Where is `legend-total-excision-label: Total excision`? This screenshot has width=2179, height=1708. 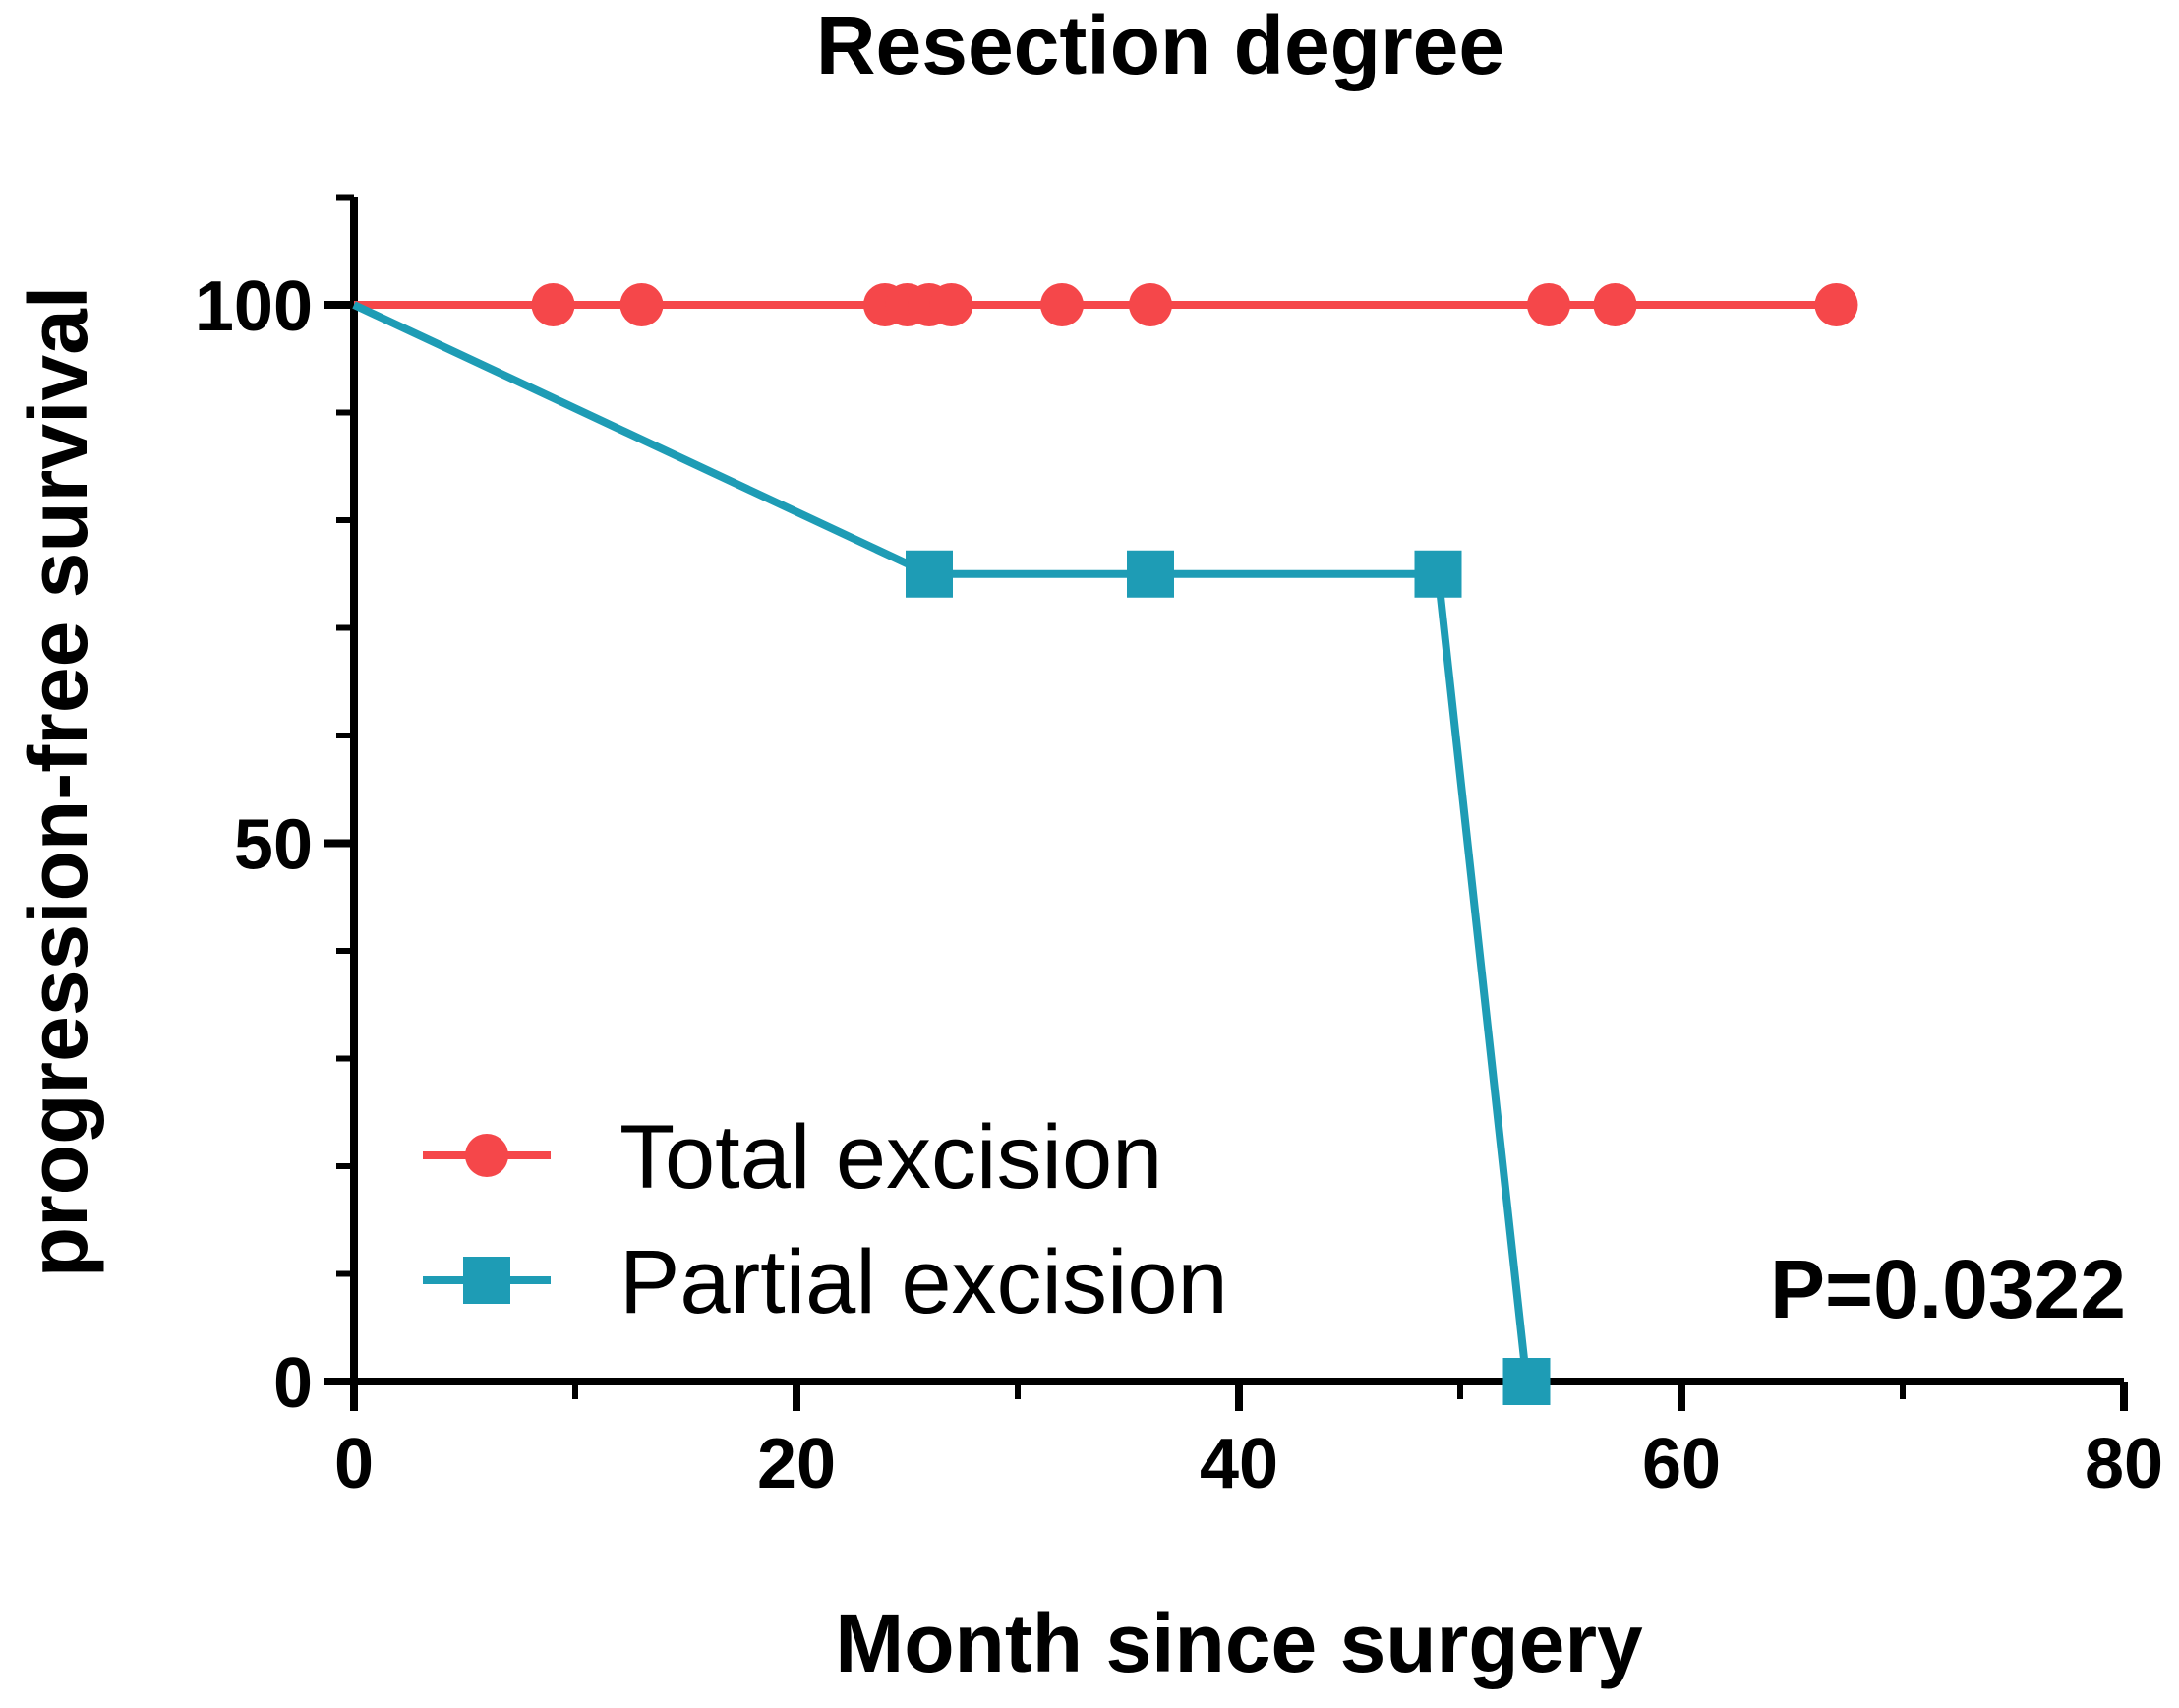
legend-total-excision-label: Total excision is located at coordinates (890, 1157).